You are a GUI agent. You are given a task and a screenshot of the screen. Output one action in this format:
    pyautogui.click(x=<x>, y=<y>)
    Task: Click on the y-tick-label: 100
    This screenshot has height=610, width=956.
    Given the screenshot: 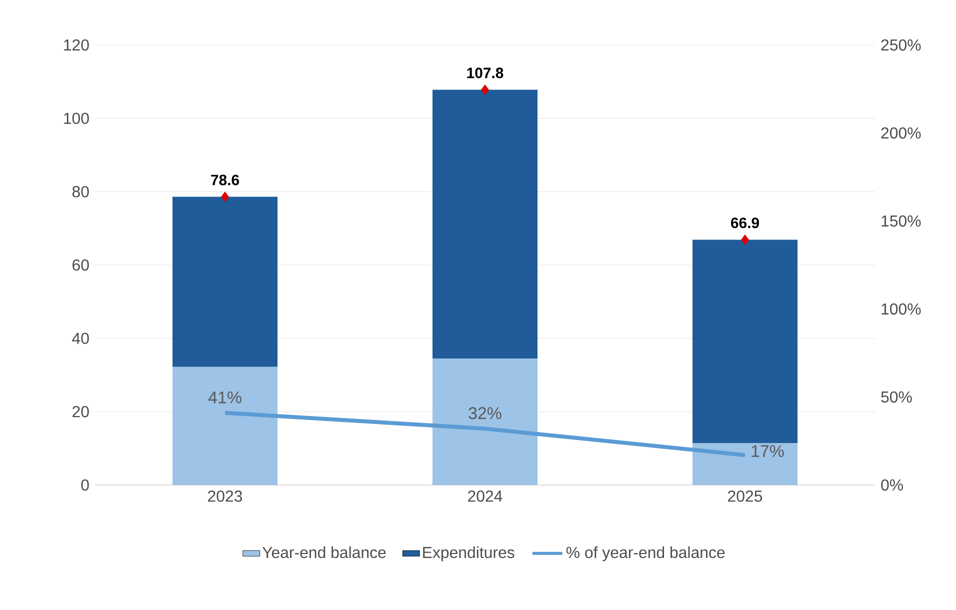 What is the action you would take?
    pyautogui.click(x=76, y=118)
    